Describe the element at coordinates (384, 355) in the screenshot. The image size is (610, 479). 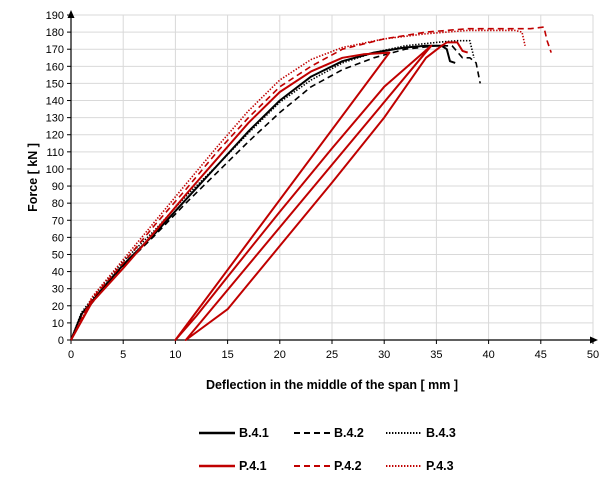
I see `x-tick-label: 30` at that location.